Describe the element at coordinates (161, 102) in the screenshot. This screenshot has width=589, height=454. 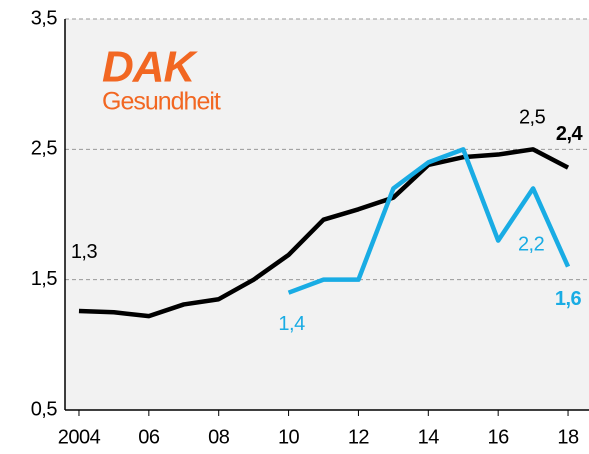
I see `logo-text: Gesundheit` at that location.